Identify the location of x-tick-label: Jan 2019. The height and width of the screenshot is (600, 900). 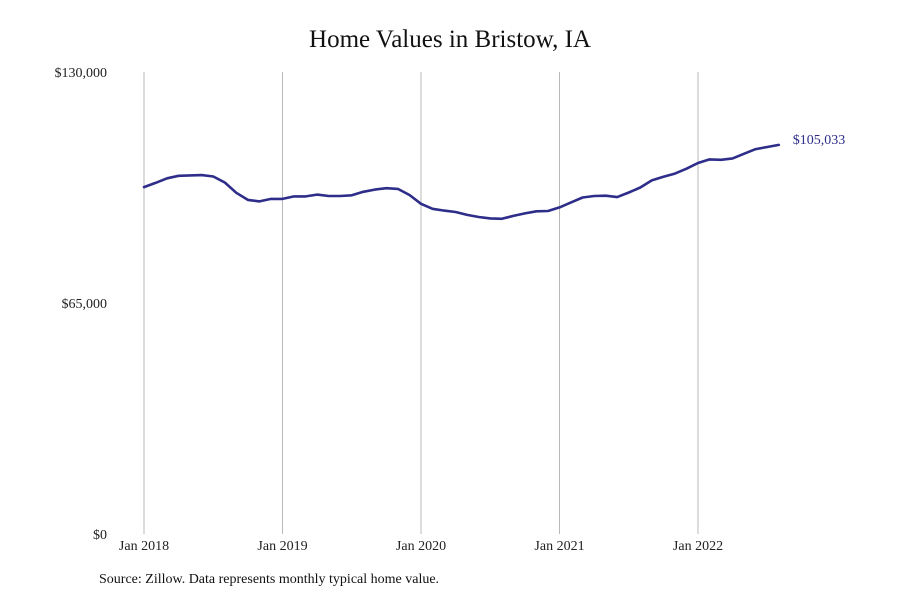
(282, 546).